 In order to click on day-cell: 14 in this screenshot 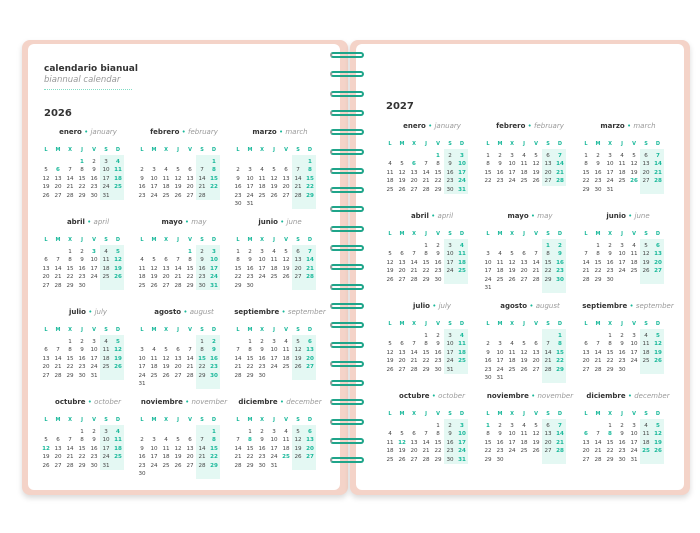, I will do `click(238, 358)`.